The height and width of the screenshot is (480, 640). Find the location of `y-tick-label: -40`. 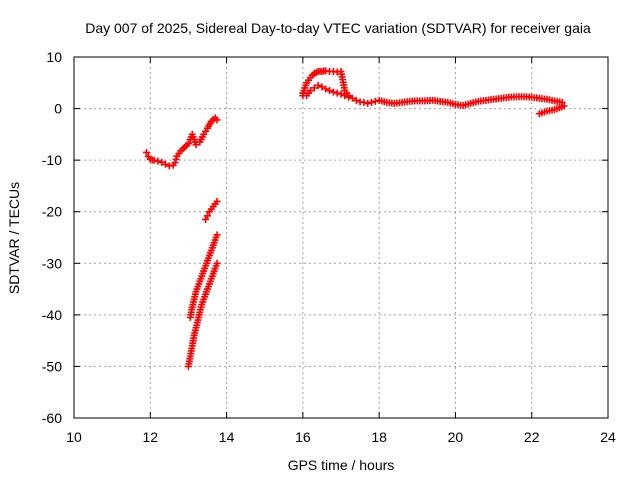

y-tick-label: -40 is located at coordinates (52, 315).